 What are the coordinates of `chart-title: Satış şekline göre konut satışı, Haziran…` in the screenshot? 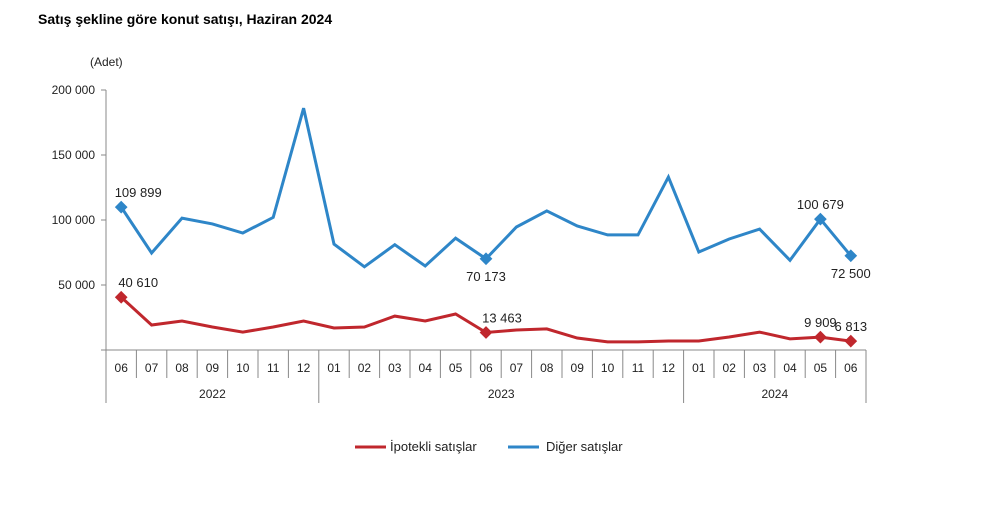 It's located at (185, 19).